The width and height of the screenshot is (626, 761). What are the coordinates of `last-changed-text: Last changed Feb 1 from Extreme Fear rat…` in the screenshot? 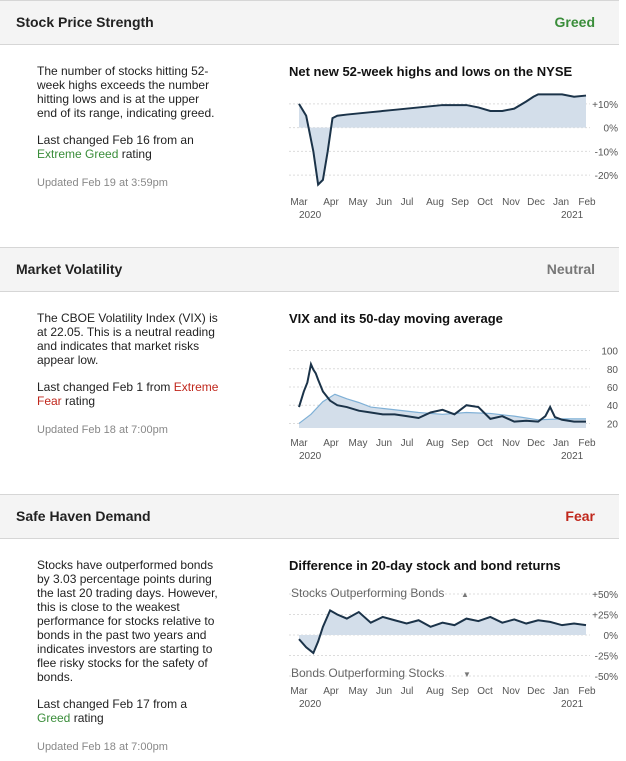 It's located at (129, 394).